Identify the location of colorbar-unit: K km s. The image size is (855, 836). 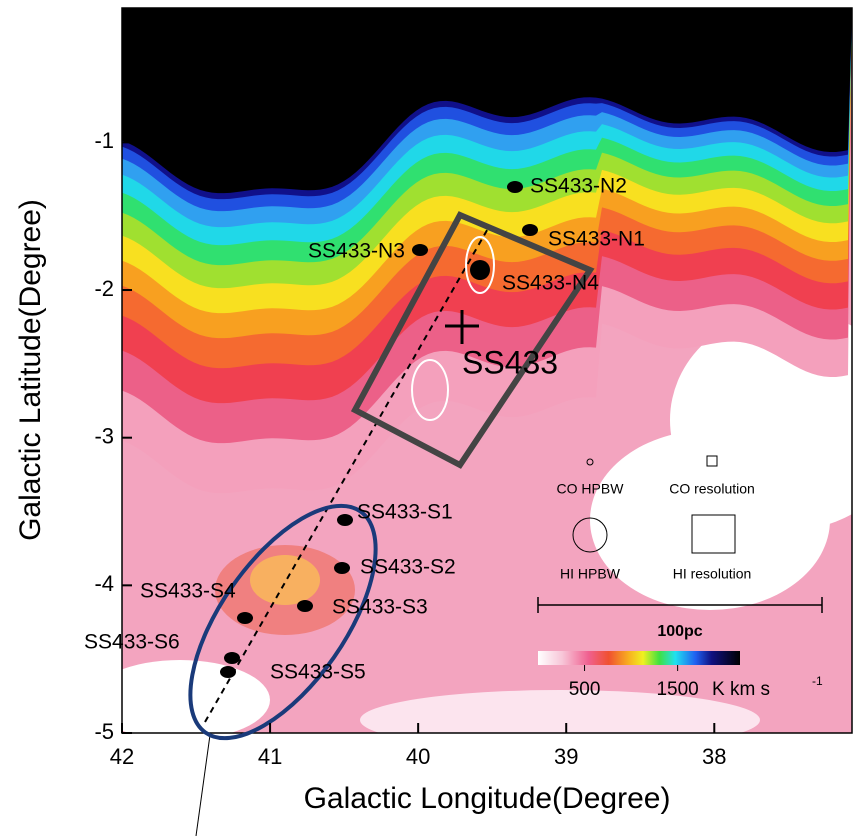
(741, 689).